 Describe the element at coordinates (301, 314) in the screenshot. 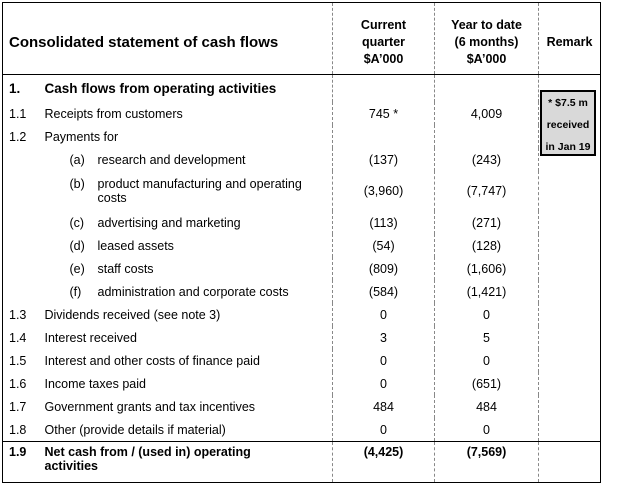

I see `table-row: 1.3 Dividends received (see note 3) 0 0` at that location.